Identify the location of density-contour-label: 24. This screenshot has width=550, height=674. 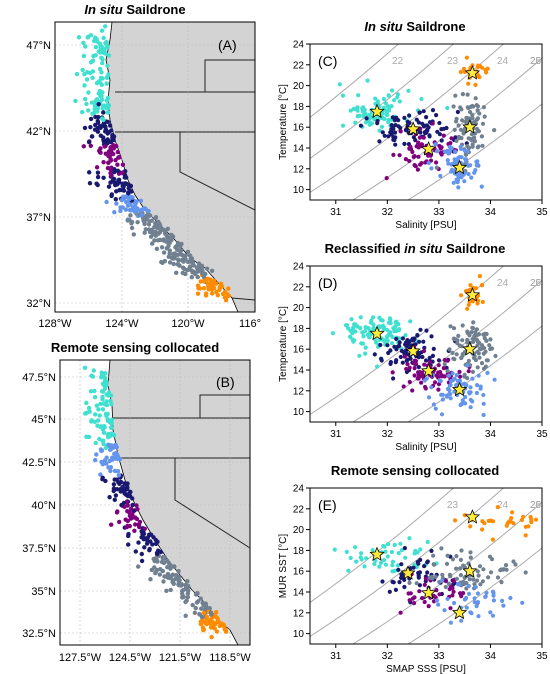
(503, 61).